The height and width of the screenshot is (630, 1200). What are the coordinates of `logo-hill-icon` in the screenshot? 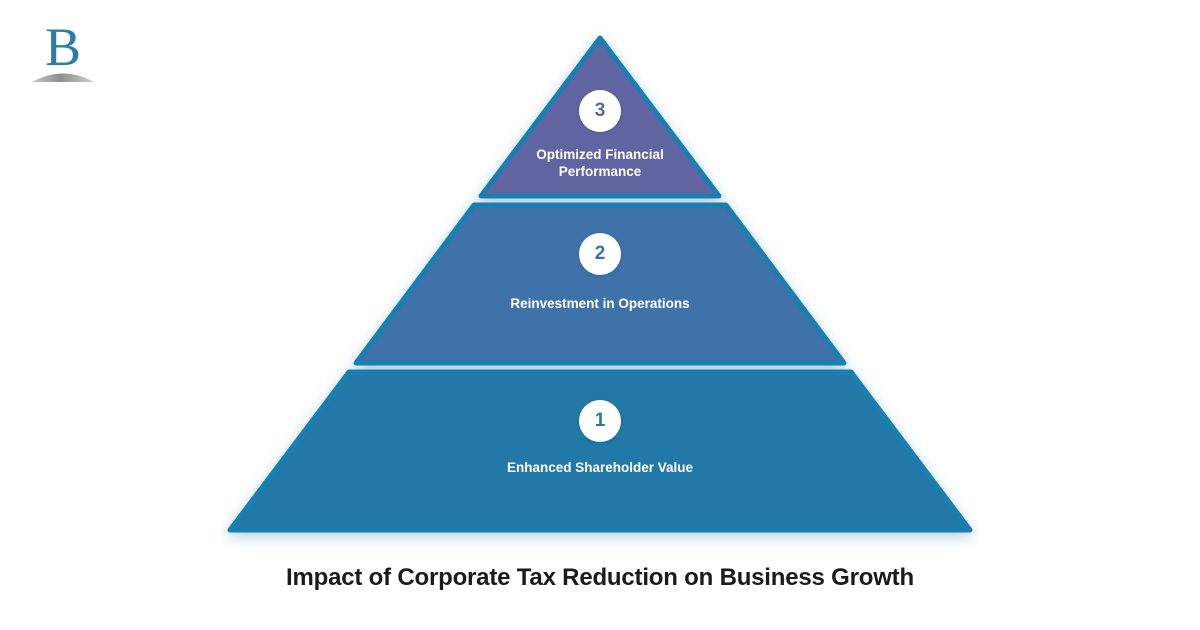 It's located at (63, 77).